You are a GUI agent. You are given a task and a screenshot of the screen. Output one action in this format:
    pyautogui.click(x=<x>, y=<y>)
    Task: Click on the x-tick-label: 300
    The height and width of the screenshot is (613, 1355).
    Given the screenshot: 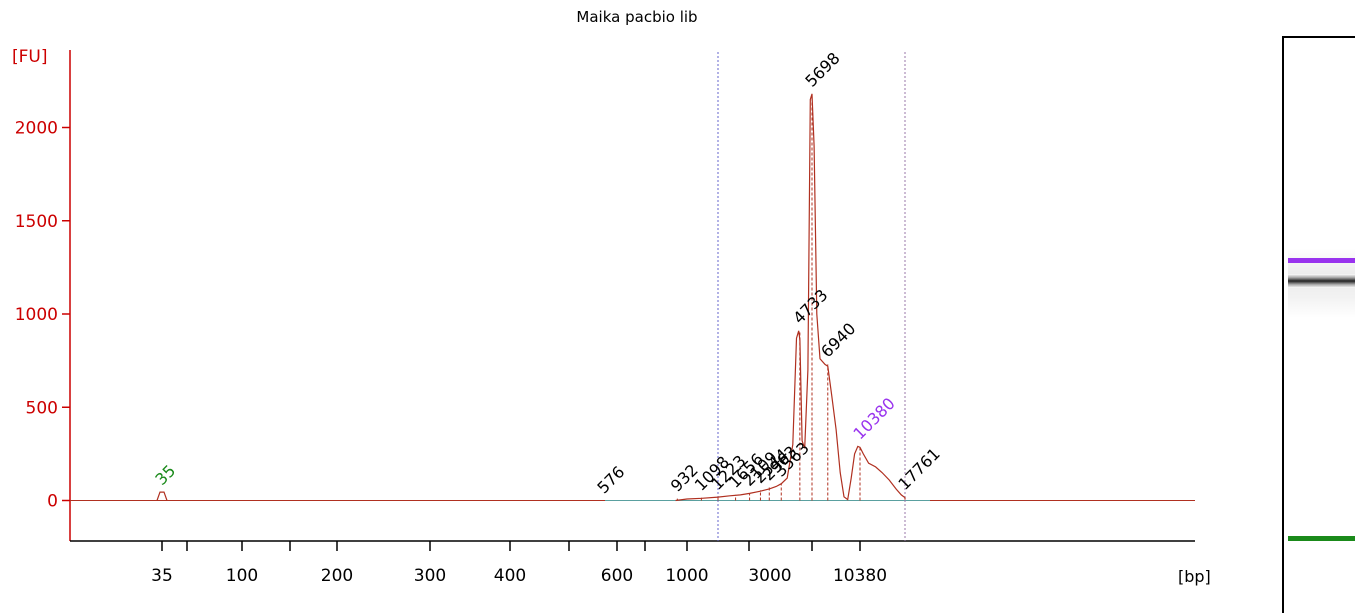 What is the action you would take?
    pyautogui.click(x=430, y=576)
    